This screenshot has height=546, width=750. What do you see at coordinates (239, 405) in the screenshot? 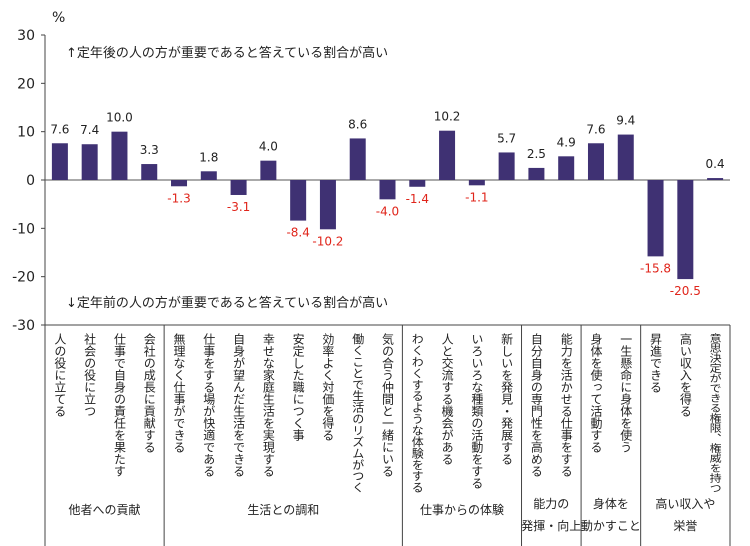
I see `category-label: 自身が望んだ生活をできる` at bounding box center [239, 405].